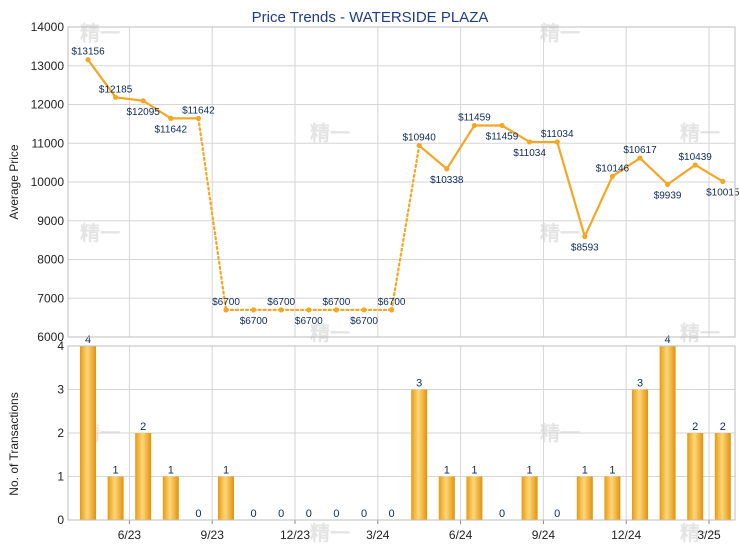  I want to click on price-data-label: $10015, so click(723, 192).